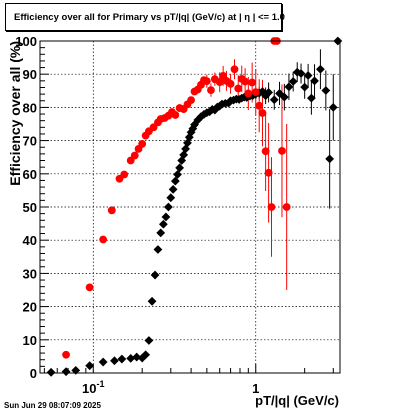 The width and height of the screenshot is (400, 414). Describe the element at coordinates (30, 340) in the screenshot. I see `y-tick-label: 10` at that location.